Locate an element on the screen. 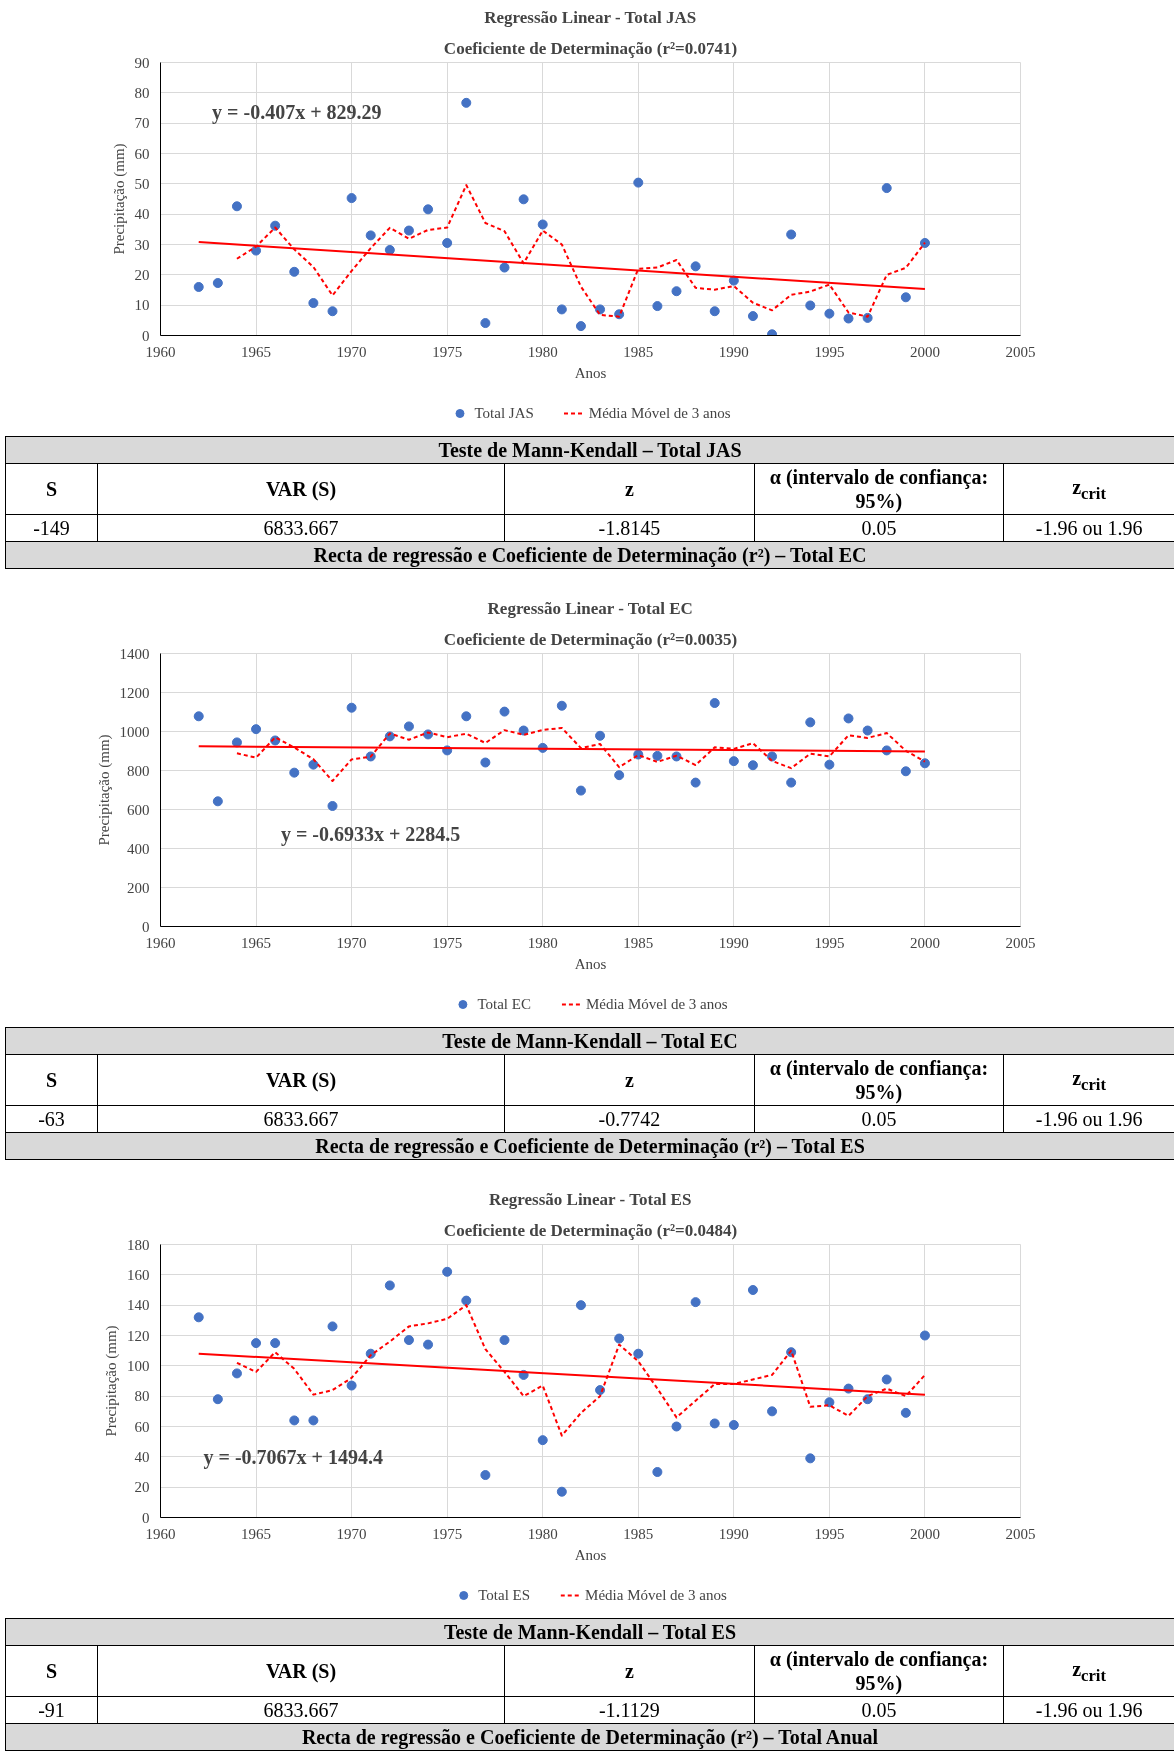  text: -149 is located at coordinates (51, 528).